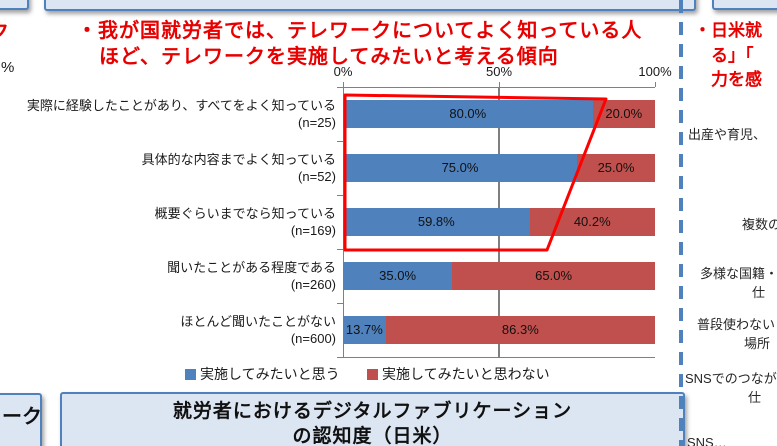  I want to click on bar-value-label: 20.0%, so click(624, 113).